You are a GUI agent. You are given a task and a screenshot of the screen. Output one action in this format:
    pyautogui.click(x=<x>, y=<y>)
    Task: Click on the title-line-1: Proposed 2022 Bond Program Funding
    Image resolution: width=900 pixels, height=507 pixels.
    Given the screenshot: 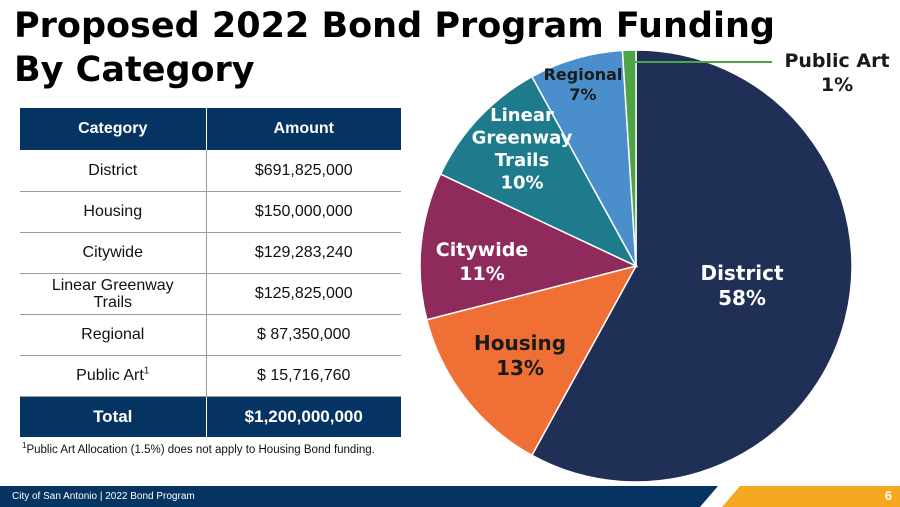 What is the action you would take?
    pyautogui.click(x=394, y=26)
    